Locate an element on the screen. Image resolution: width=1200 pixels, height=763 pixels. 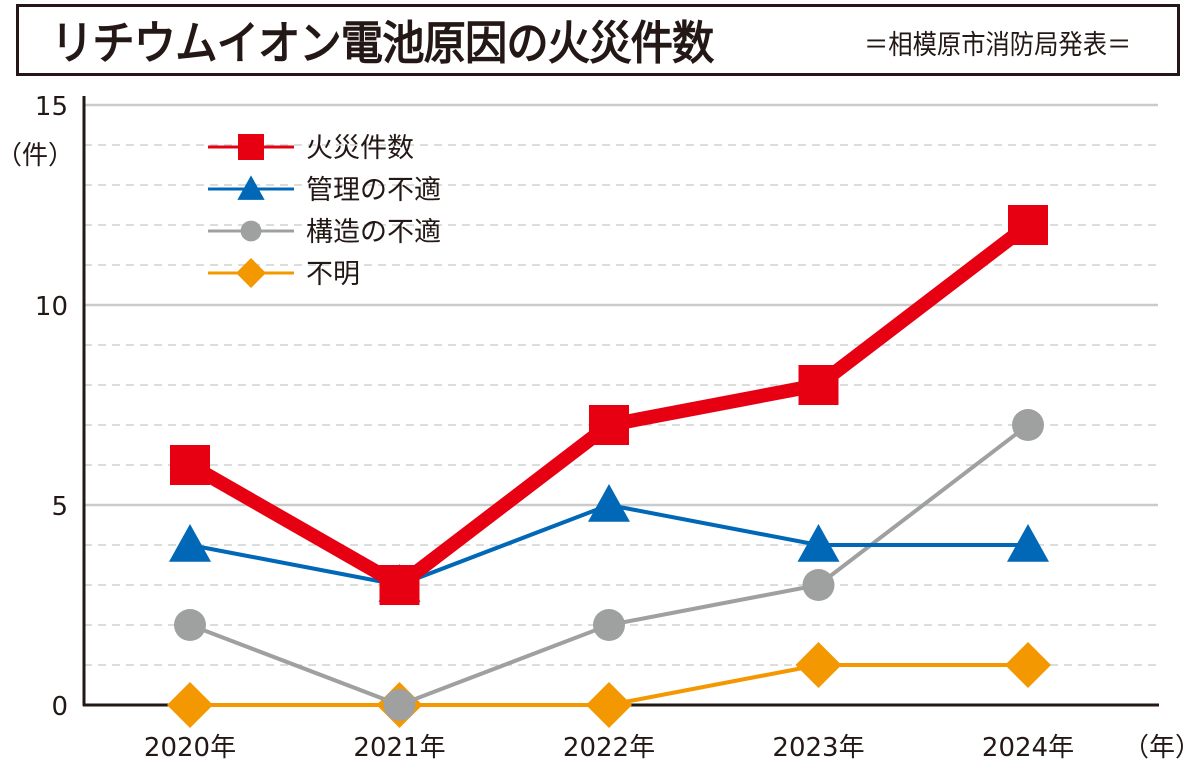
legend-label: 構造の不適 is located at coordinates (373, 232).